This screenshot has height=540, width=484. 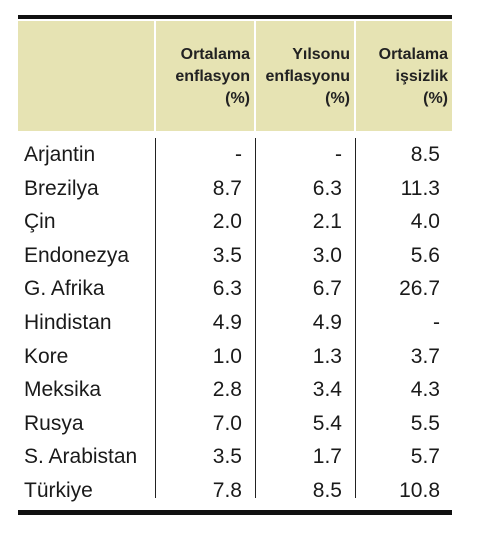 What do you see at coordinates (46, 356) in the screenshot?
I see `row-label: Kore` at bounding box center [46, 356].